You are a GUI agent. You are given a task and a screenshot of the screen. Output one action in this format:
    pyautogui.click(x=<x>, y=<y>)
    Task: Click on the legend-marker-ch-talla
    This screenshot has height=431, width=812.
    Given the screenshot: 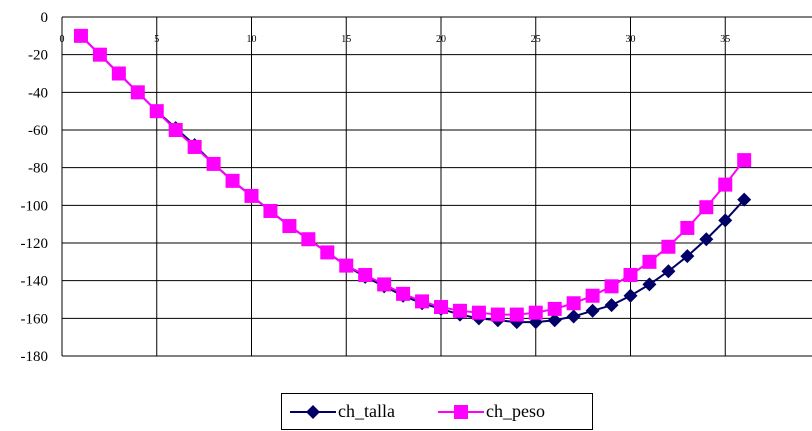 What is the action you would take?
    pyautogui.click(x=313, y=411)
    